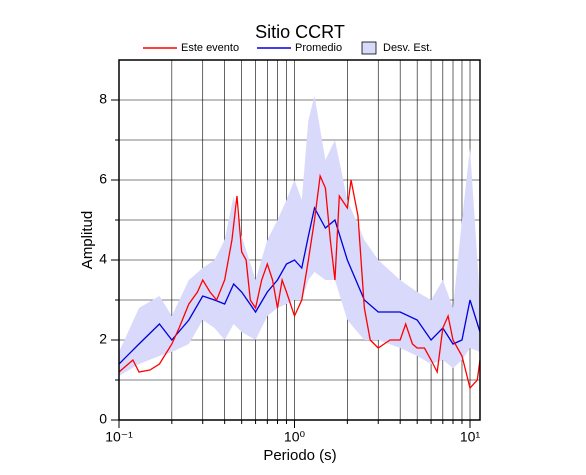 The image size is (586, 475). Describe the element at coordinates (103, 99) in the screenshot. I see `y-tick-label: 8` at that location.